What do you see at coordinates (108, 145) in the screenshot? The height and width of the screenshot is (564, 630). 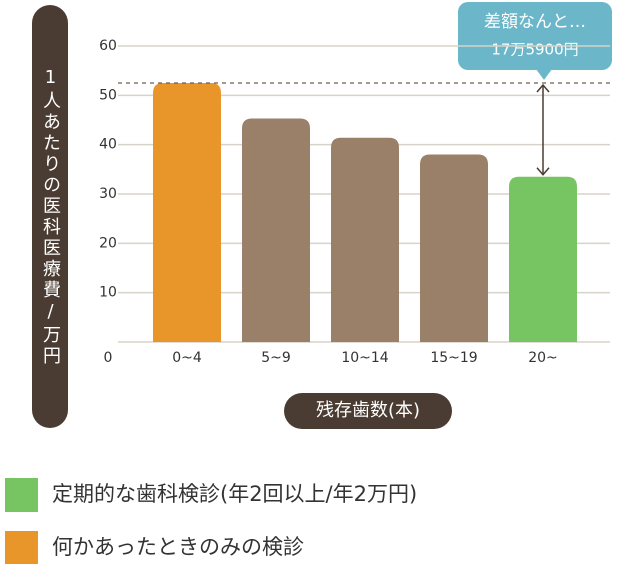 I see `y-tick-label: 40` at bounding box center [108, 145].